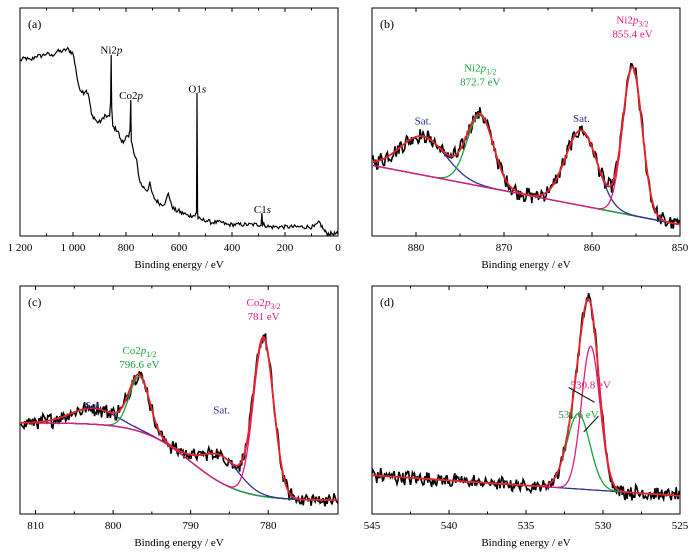 This screenshot has width=691, height=556. Describe the element at coordinates (139, 352) in the screenshot. I see `peak-name-label: Co2p1/2` at that location.